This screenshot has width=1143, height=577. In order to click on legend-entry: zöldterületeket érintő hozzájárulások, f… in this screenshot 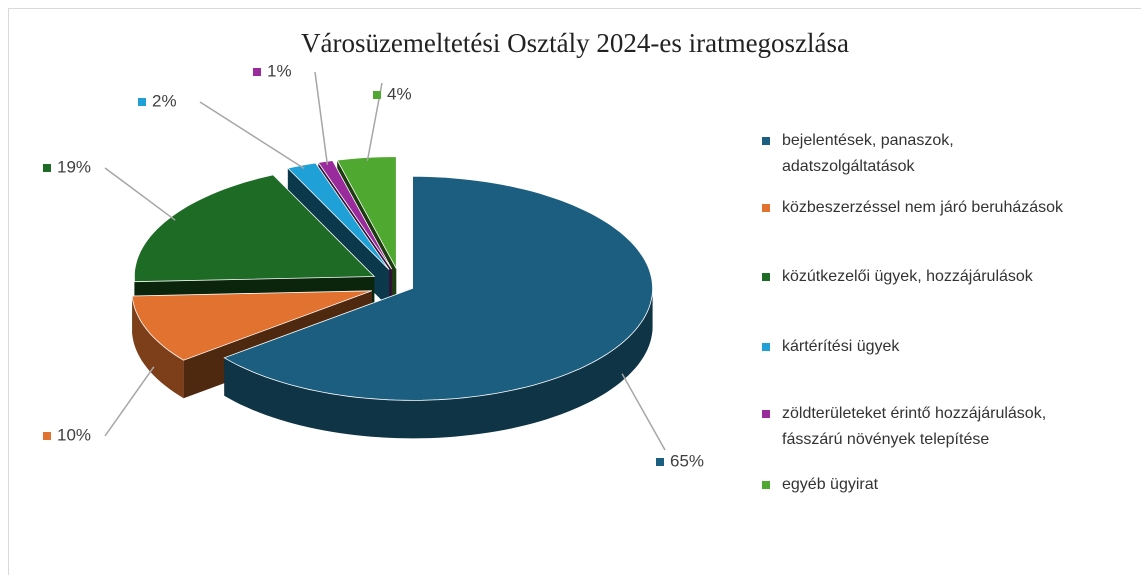, I will do `click(916, 427)`.